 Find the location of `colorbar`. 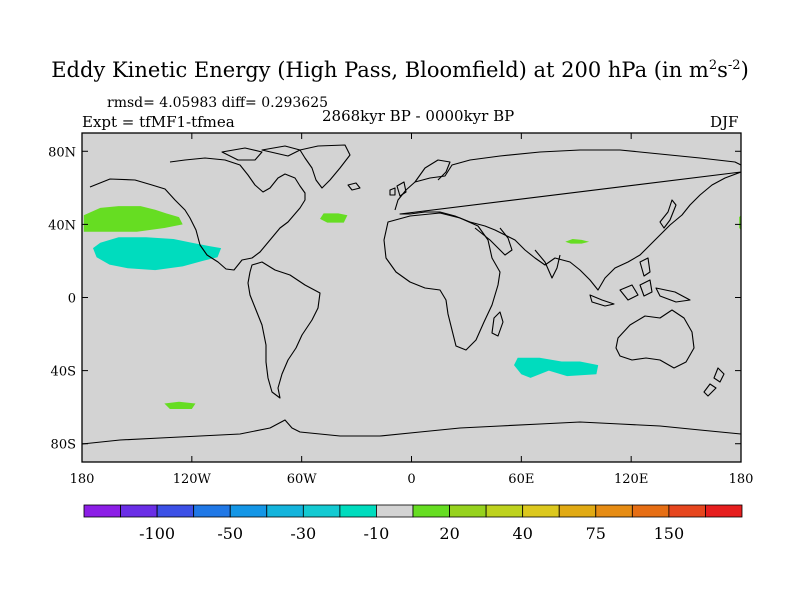

colorbar is located at coordinates (413, 511).